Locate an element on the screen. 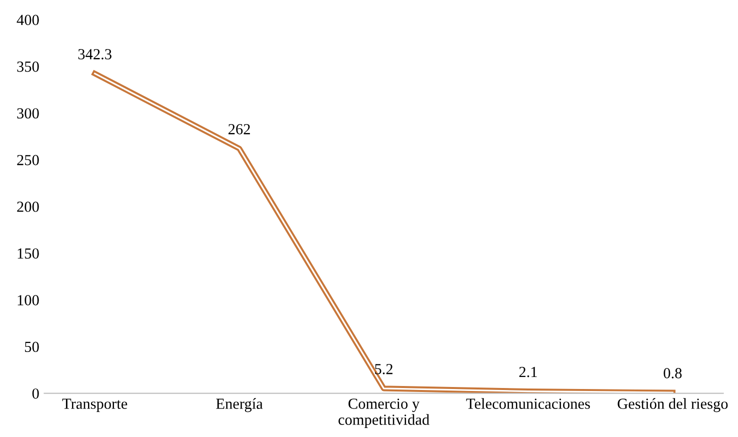 The image size is (738, 437). data-label: 0.8 is located at coordinates (673, 373).